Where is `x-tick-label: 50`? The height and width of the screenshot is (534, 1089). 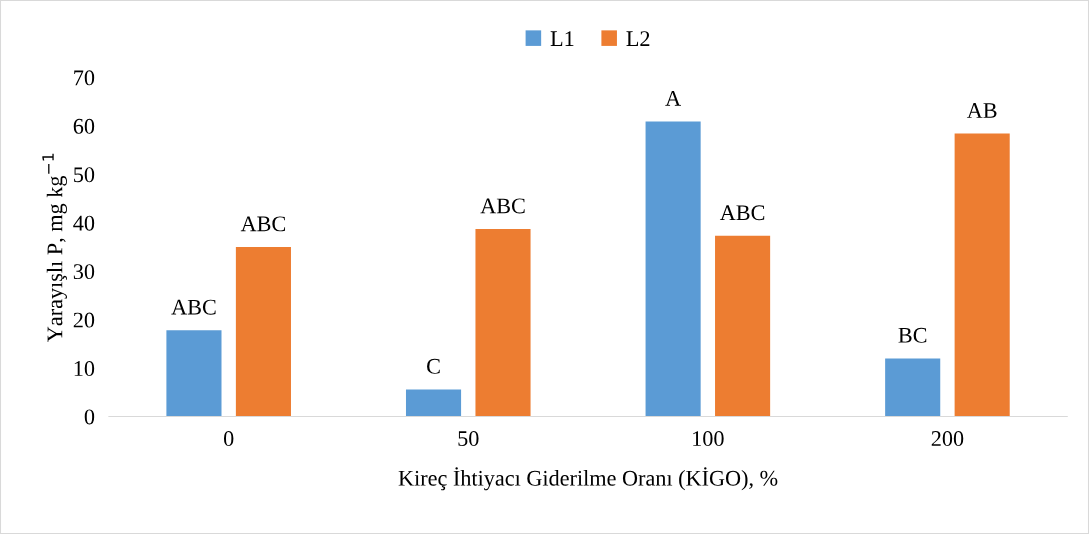 x-tick-label: 50 is located at coordinates (468, 439).